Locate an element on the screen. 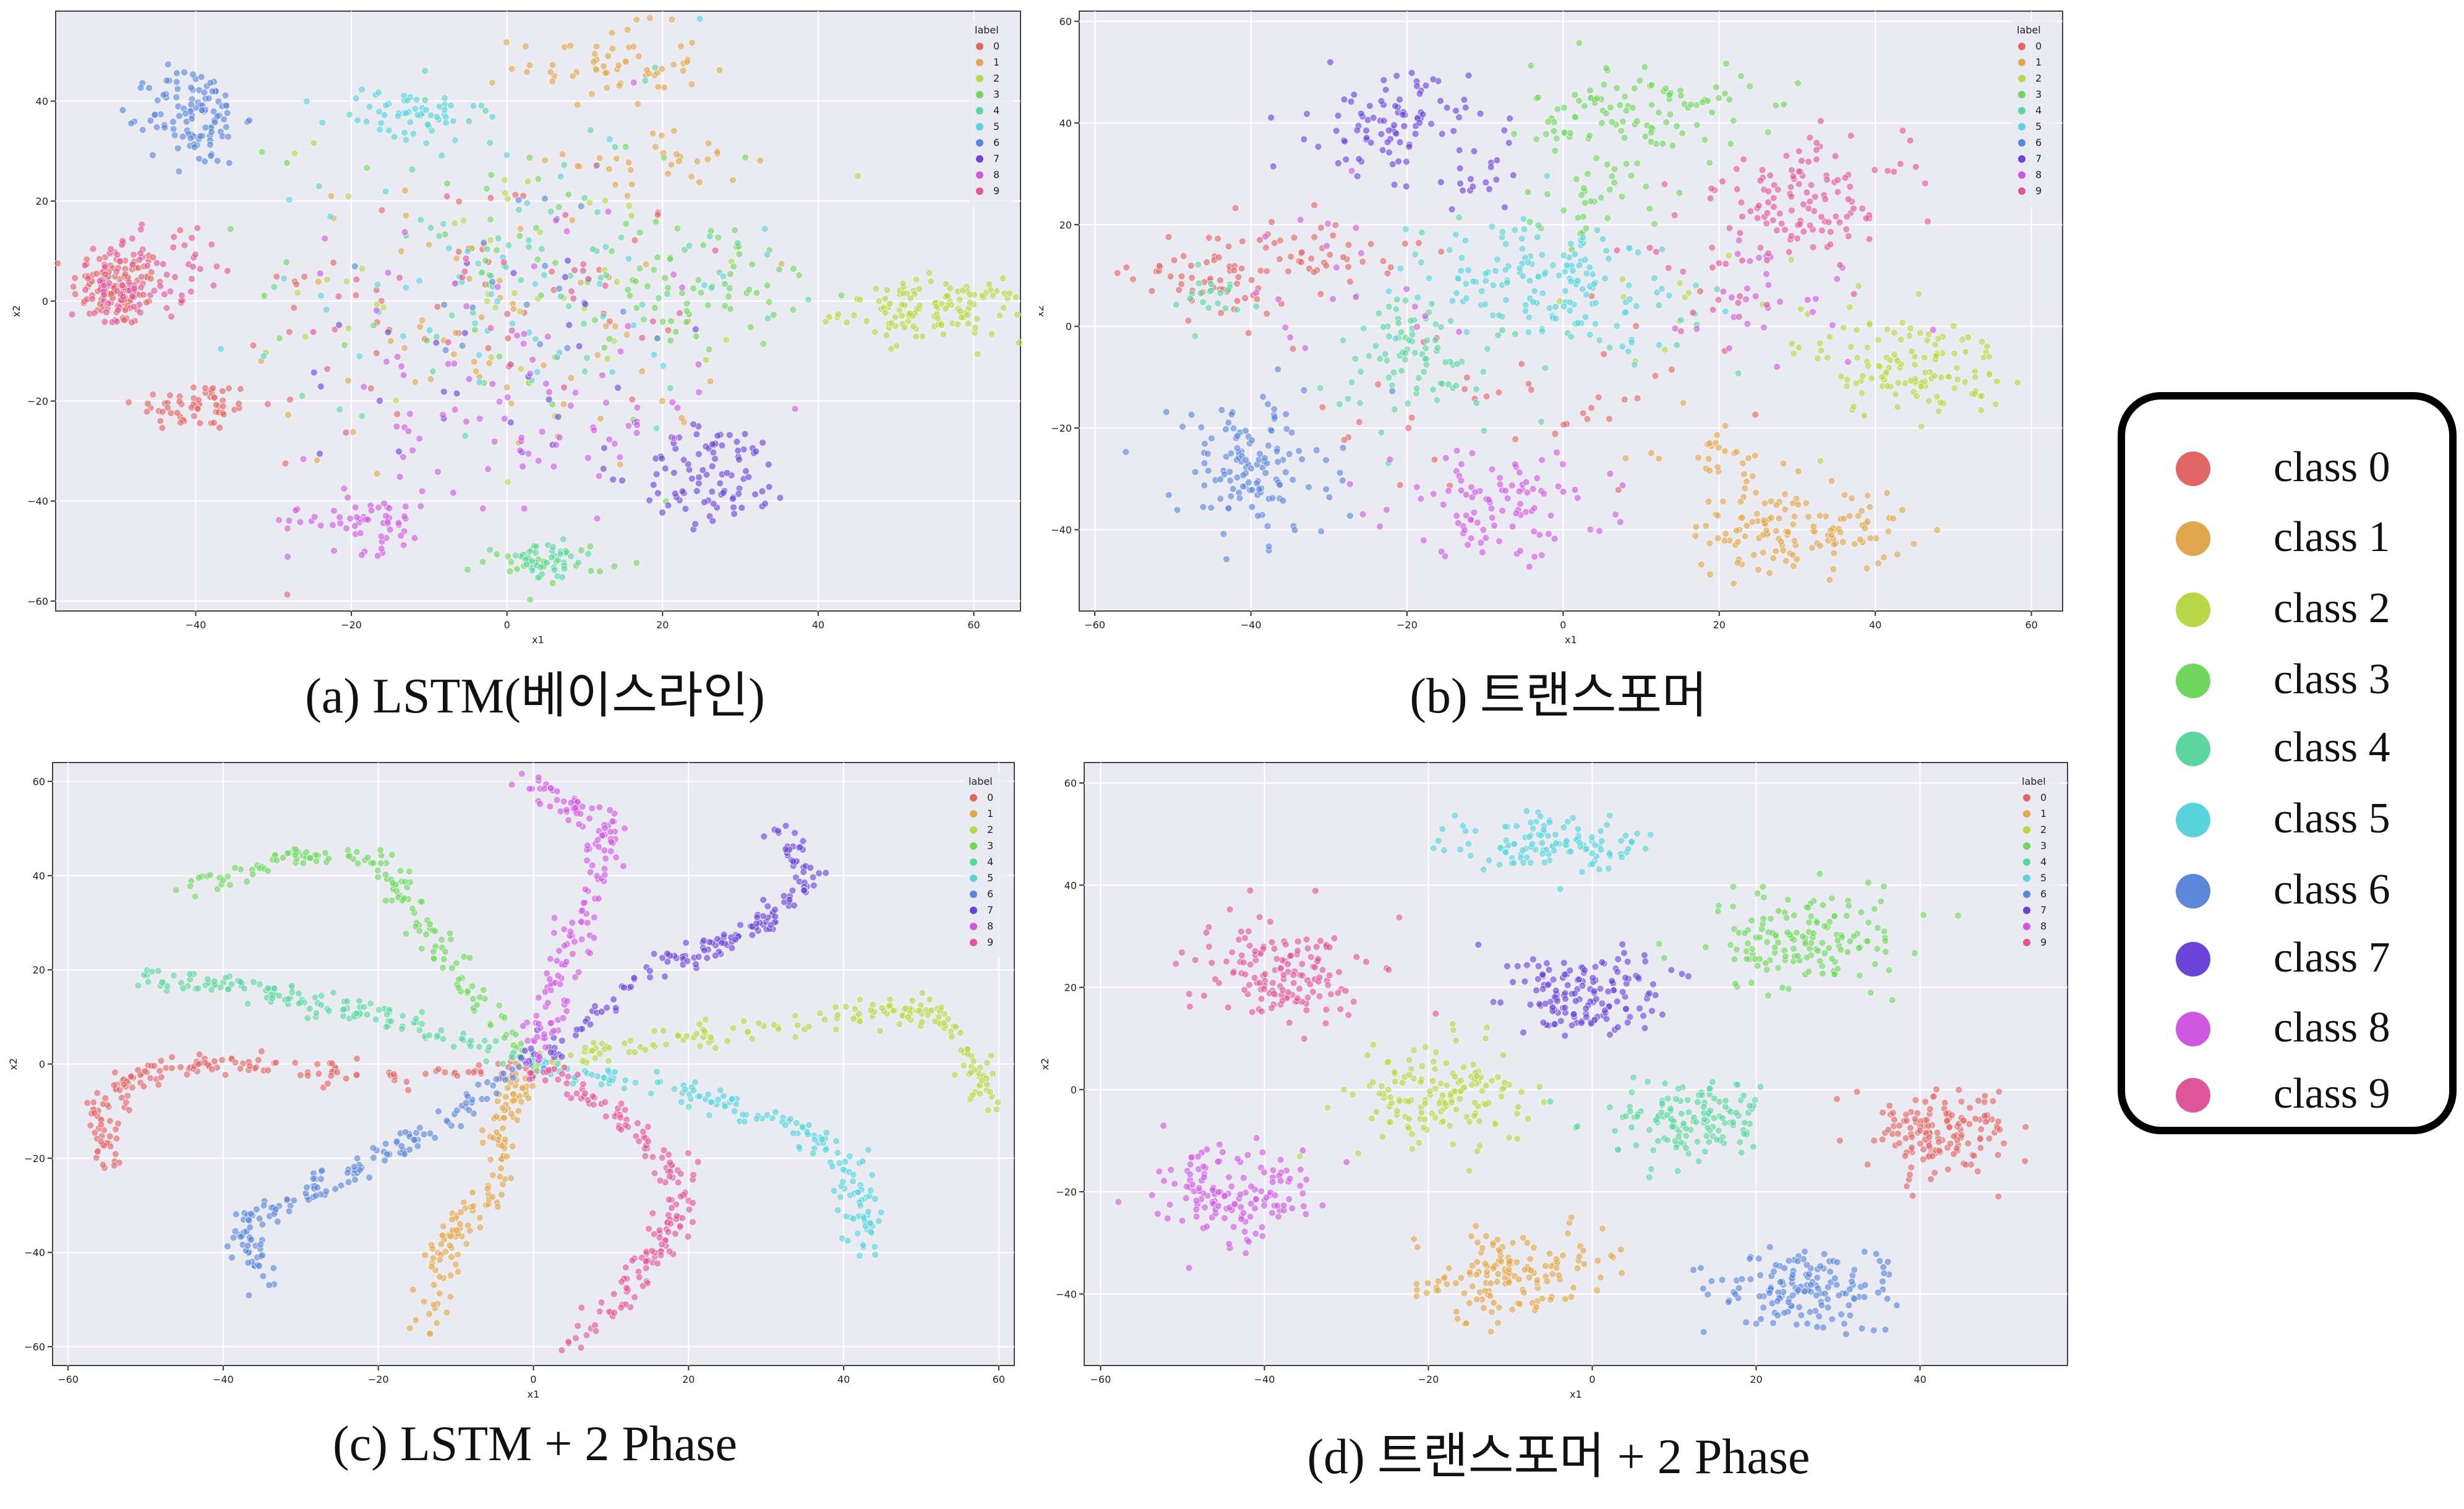 Image resolution: width=2464 pixels, height=1509 pixels. plot-legend-title: label is located at coordinates (987, 30).